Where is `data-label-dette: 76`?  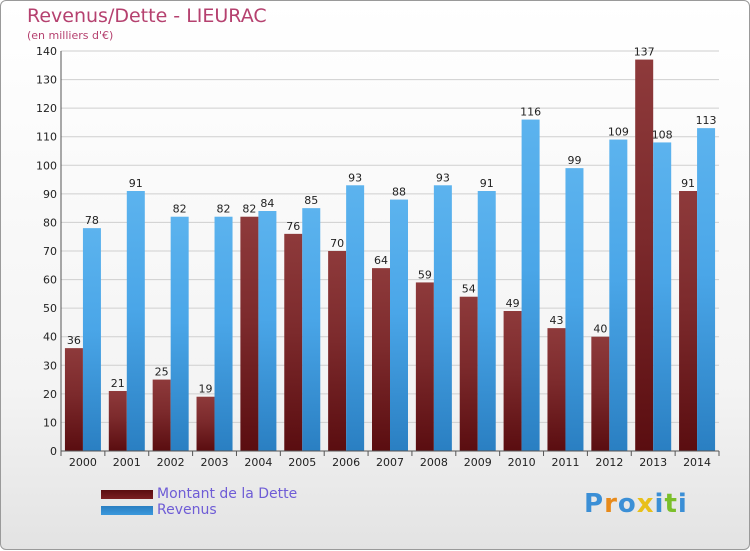 data-label-dette: 76 is located at coordinates (293, 226).